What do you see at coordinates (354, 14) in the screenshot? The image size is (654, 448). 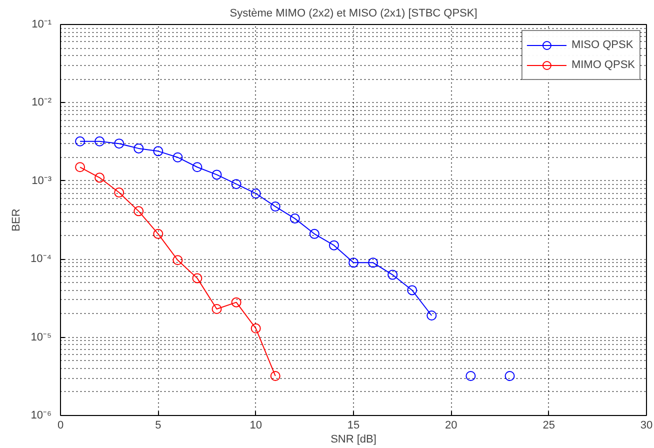 I see `chart-title: Système MIMO (2x2) et MISO (2x1) [STBC QPSK]` at bounding box center [354, 14].